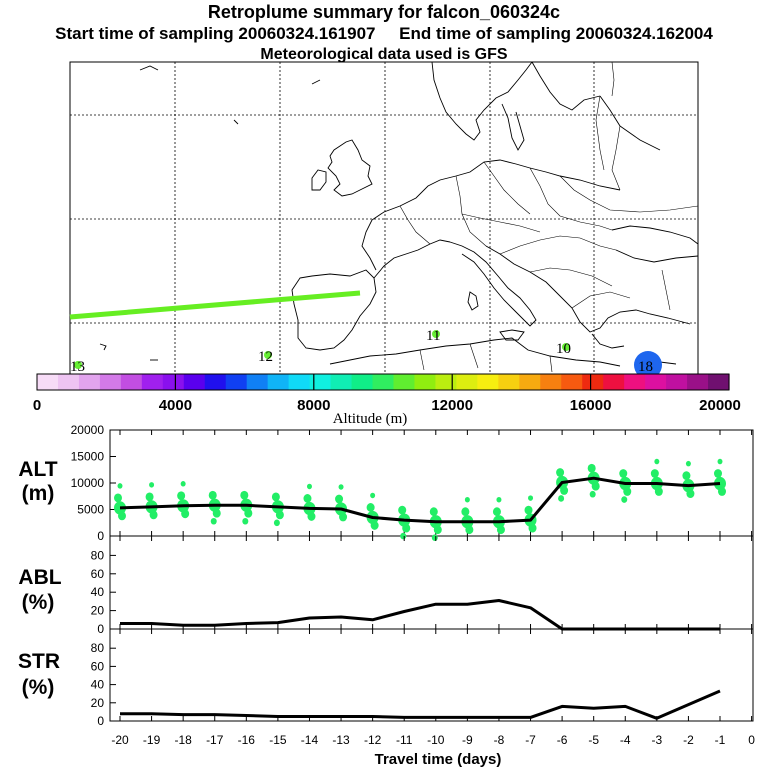  I want to click on xtick-label: -9, so click(467, 740).